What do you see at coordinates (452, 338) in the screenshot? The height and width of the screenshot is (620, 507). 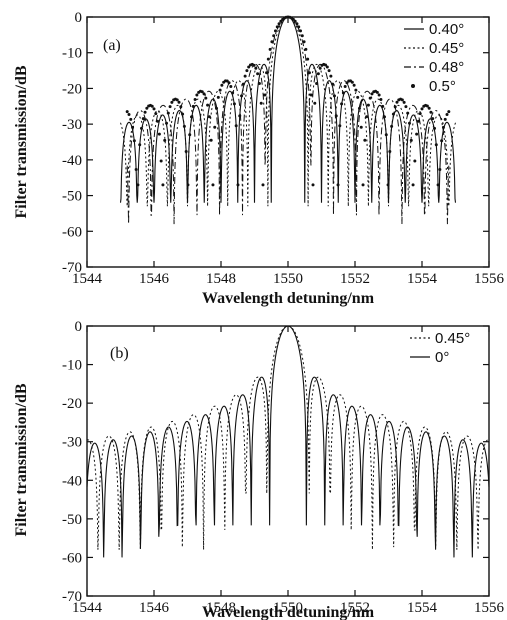 I see `legend-label-b-0: 0.45°` at bounding box center [452, 338].